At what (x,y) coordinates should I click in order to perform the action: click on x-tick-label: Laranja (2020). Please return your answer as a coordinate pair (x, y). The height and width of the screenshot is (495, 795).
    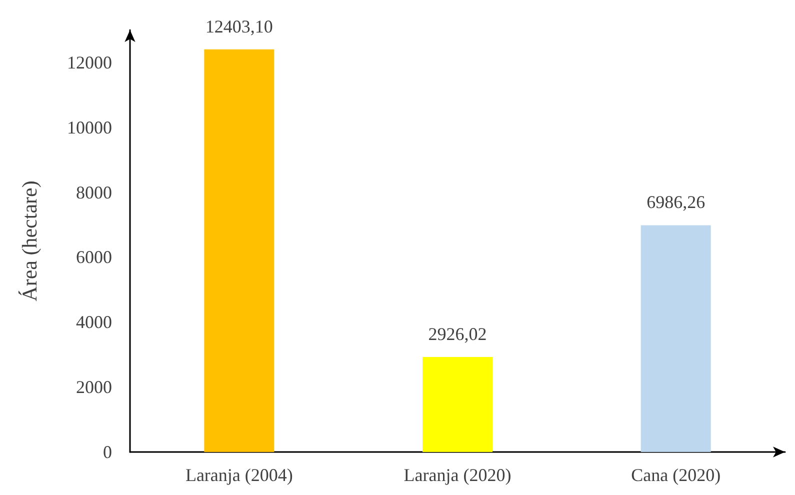
    Looking at the image, I should click on (458, 475).